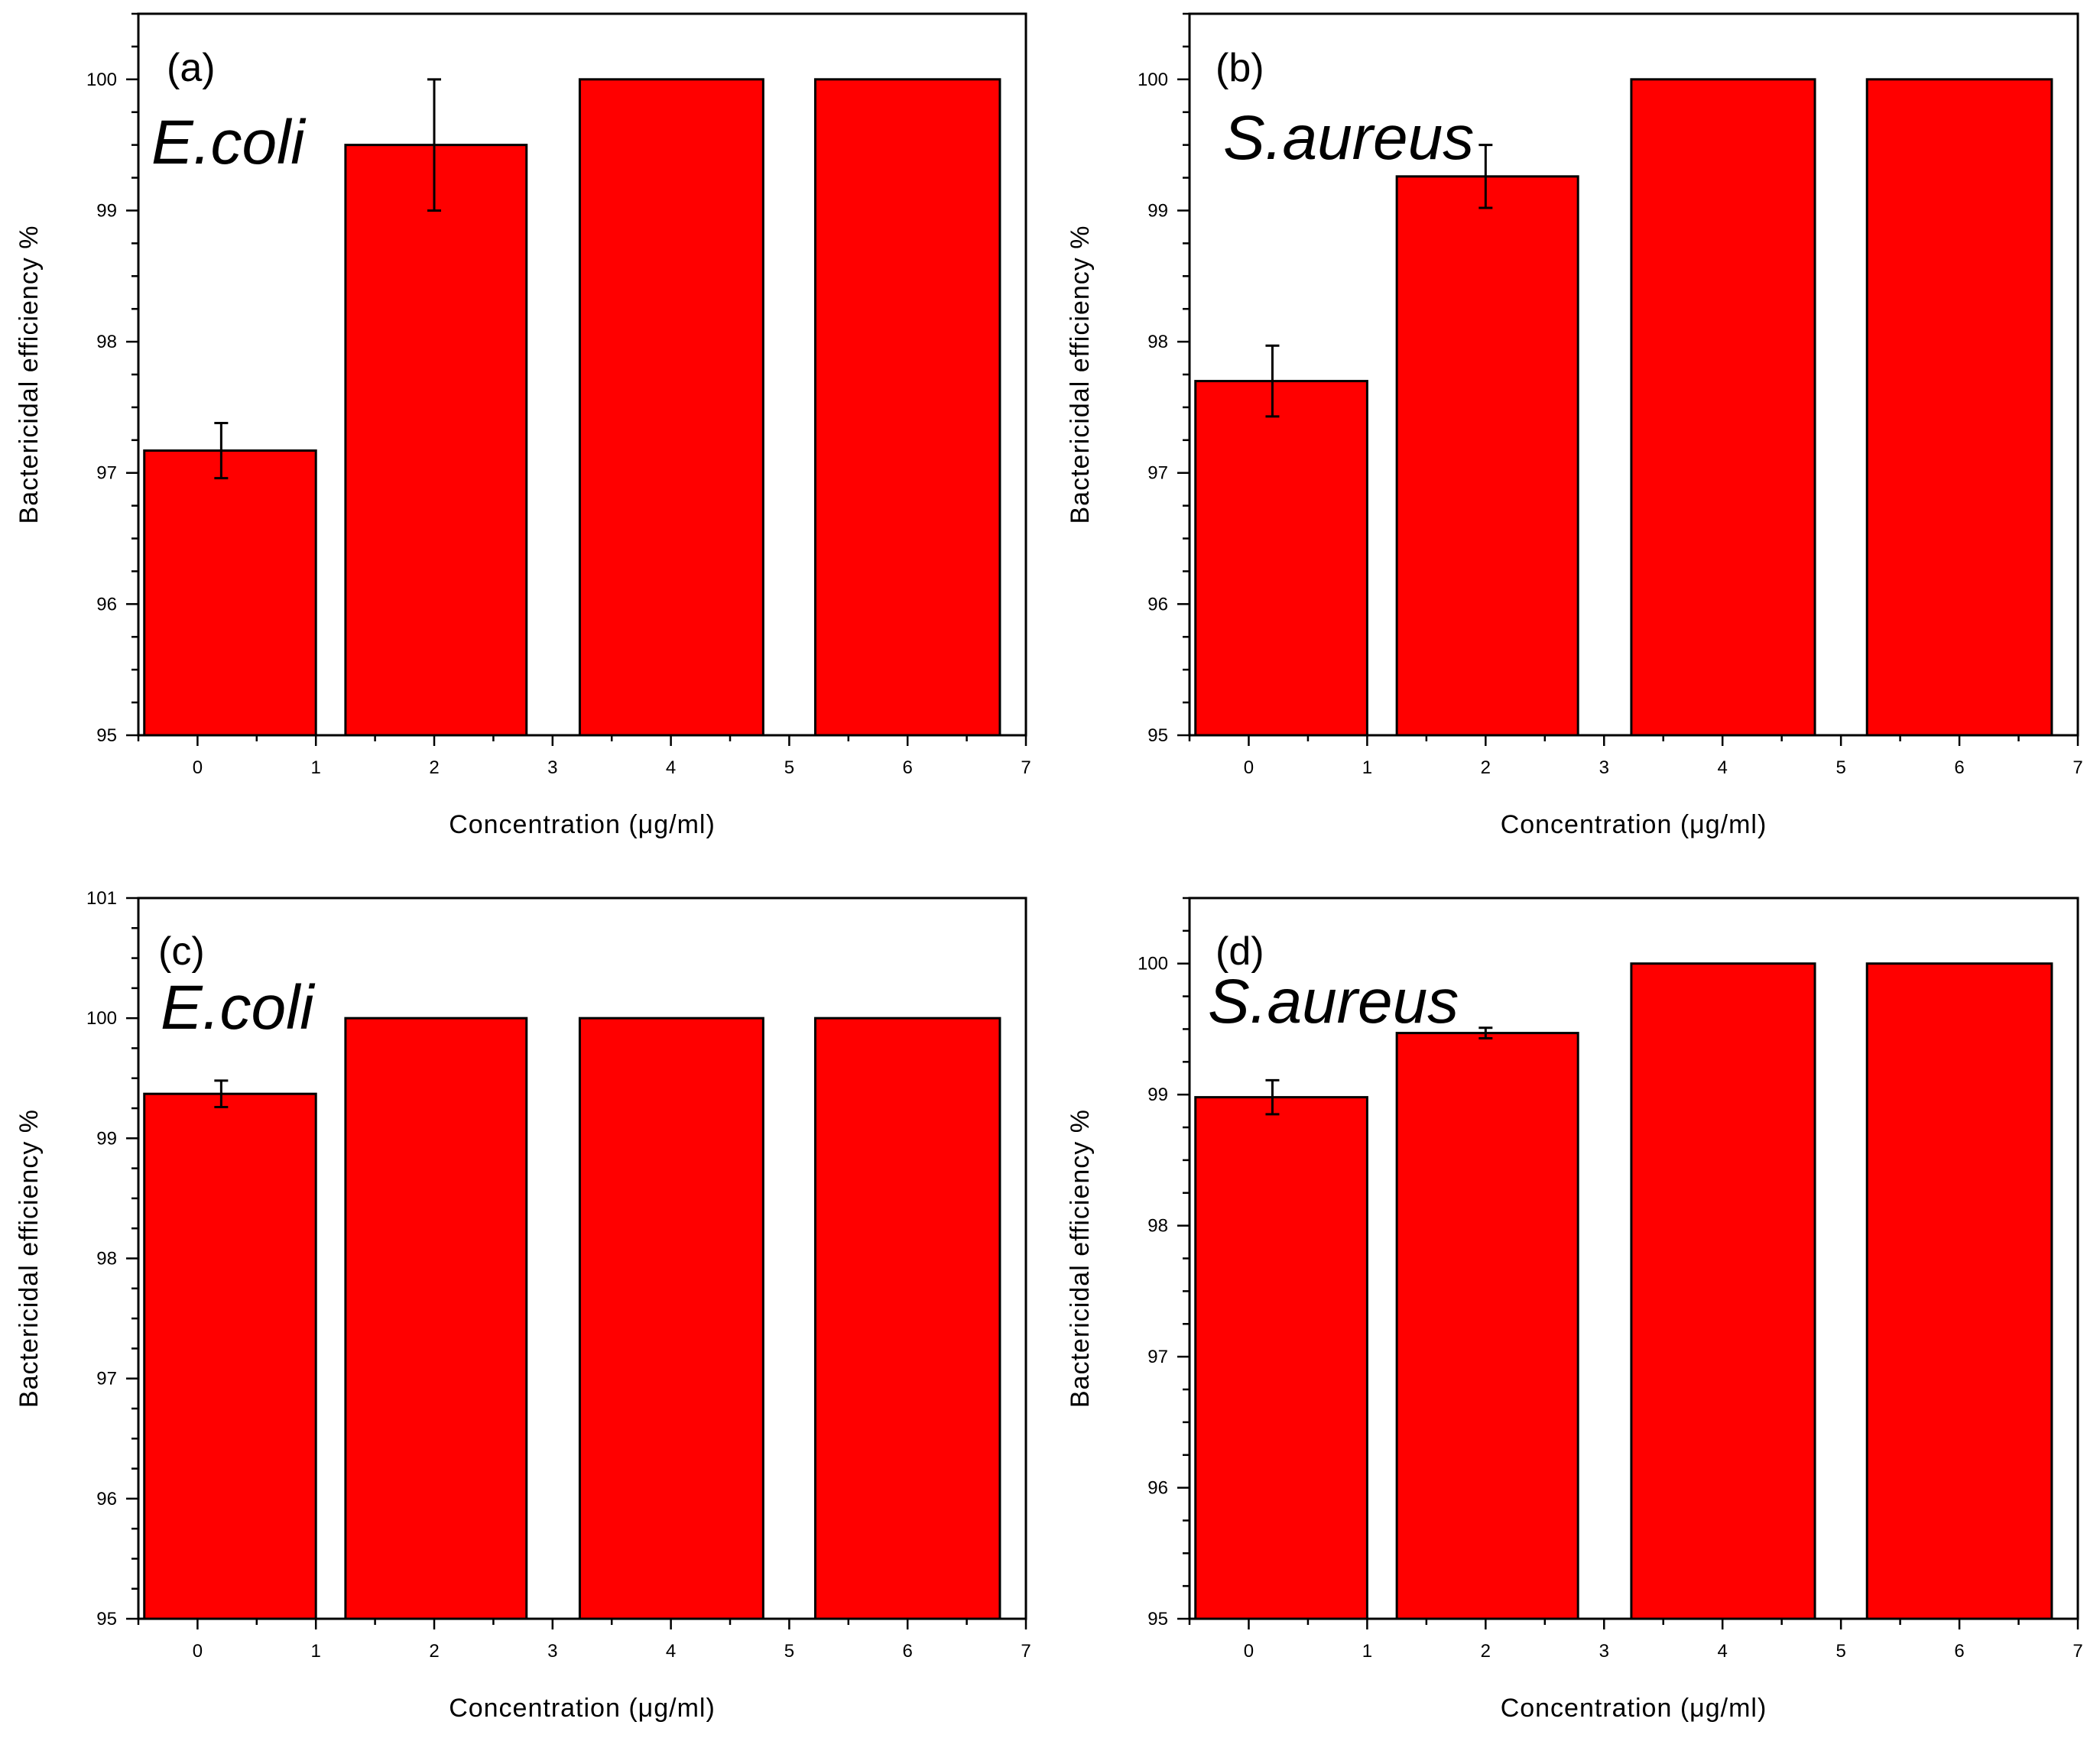 The width and height of the screenshot is (2100, 1738). Describe the element at coordinates (1240, 952) in the screenshot. I see `panel-letter: (d)` at that location.